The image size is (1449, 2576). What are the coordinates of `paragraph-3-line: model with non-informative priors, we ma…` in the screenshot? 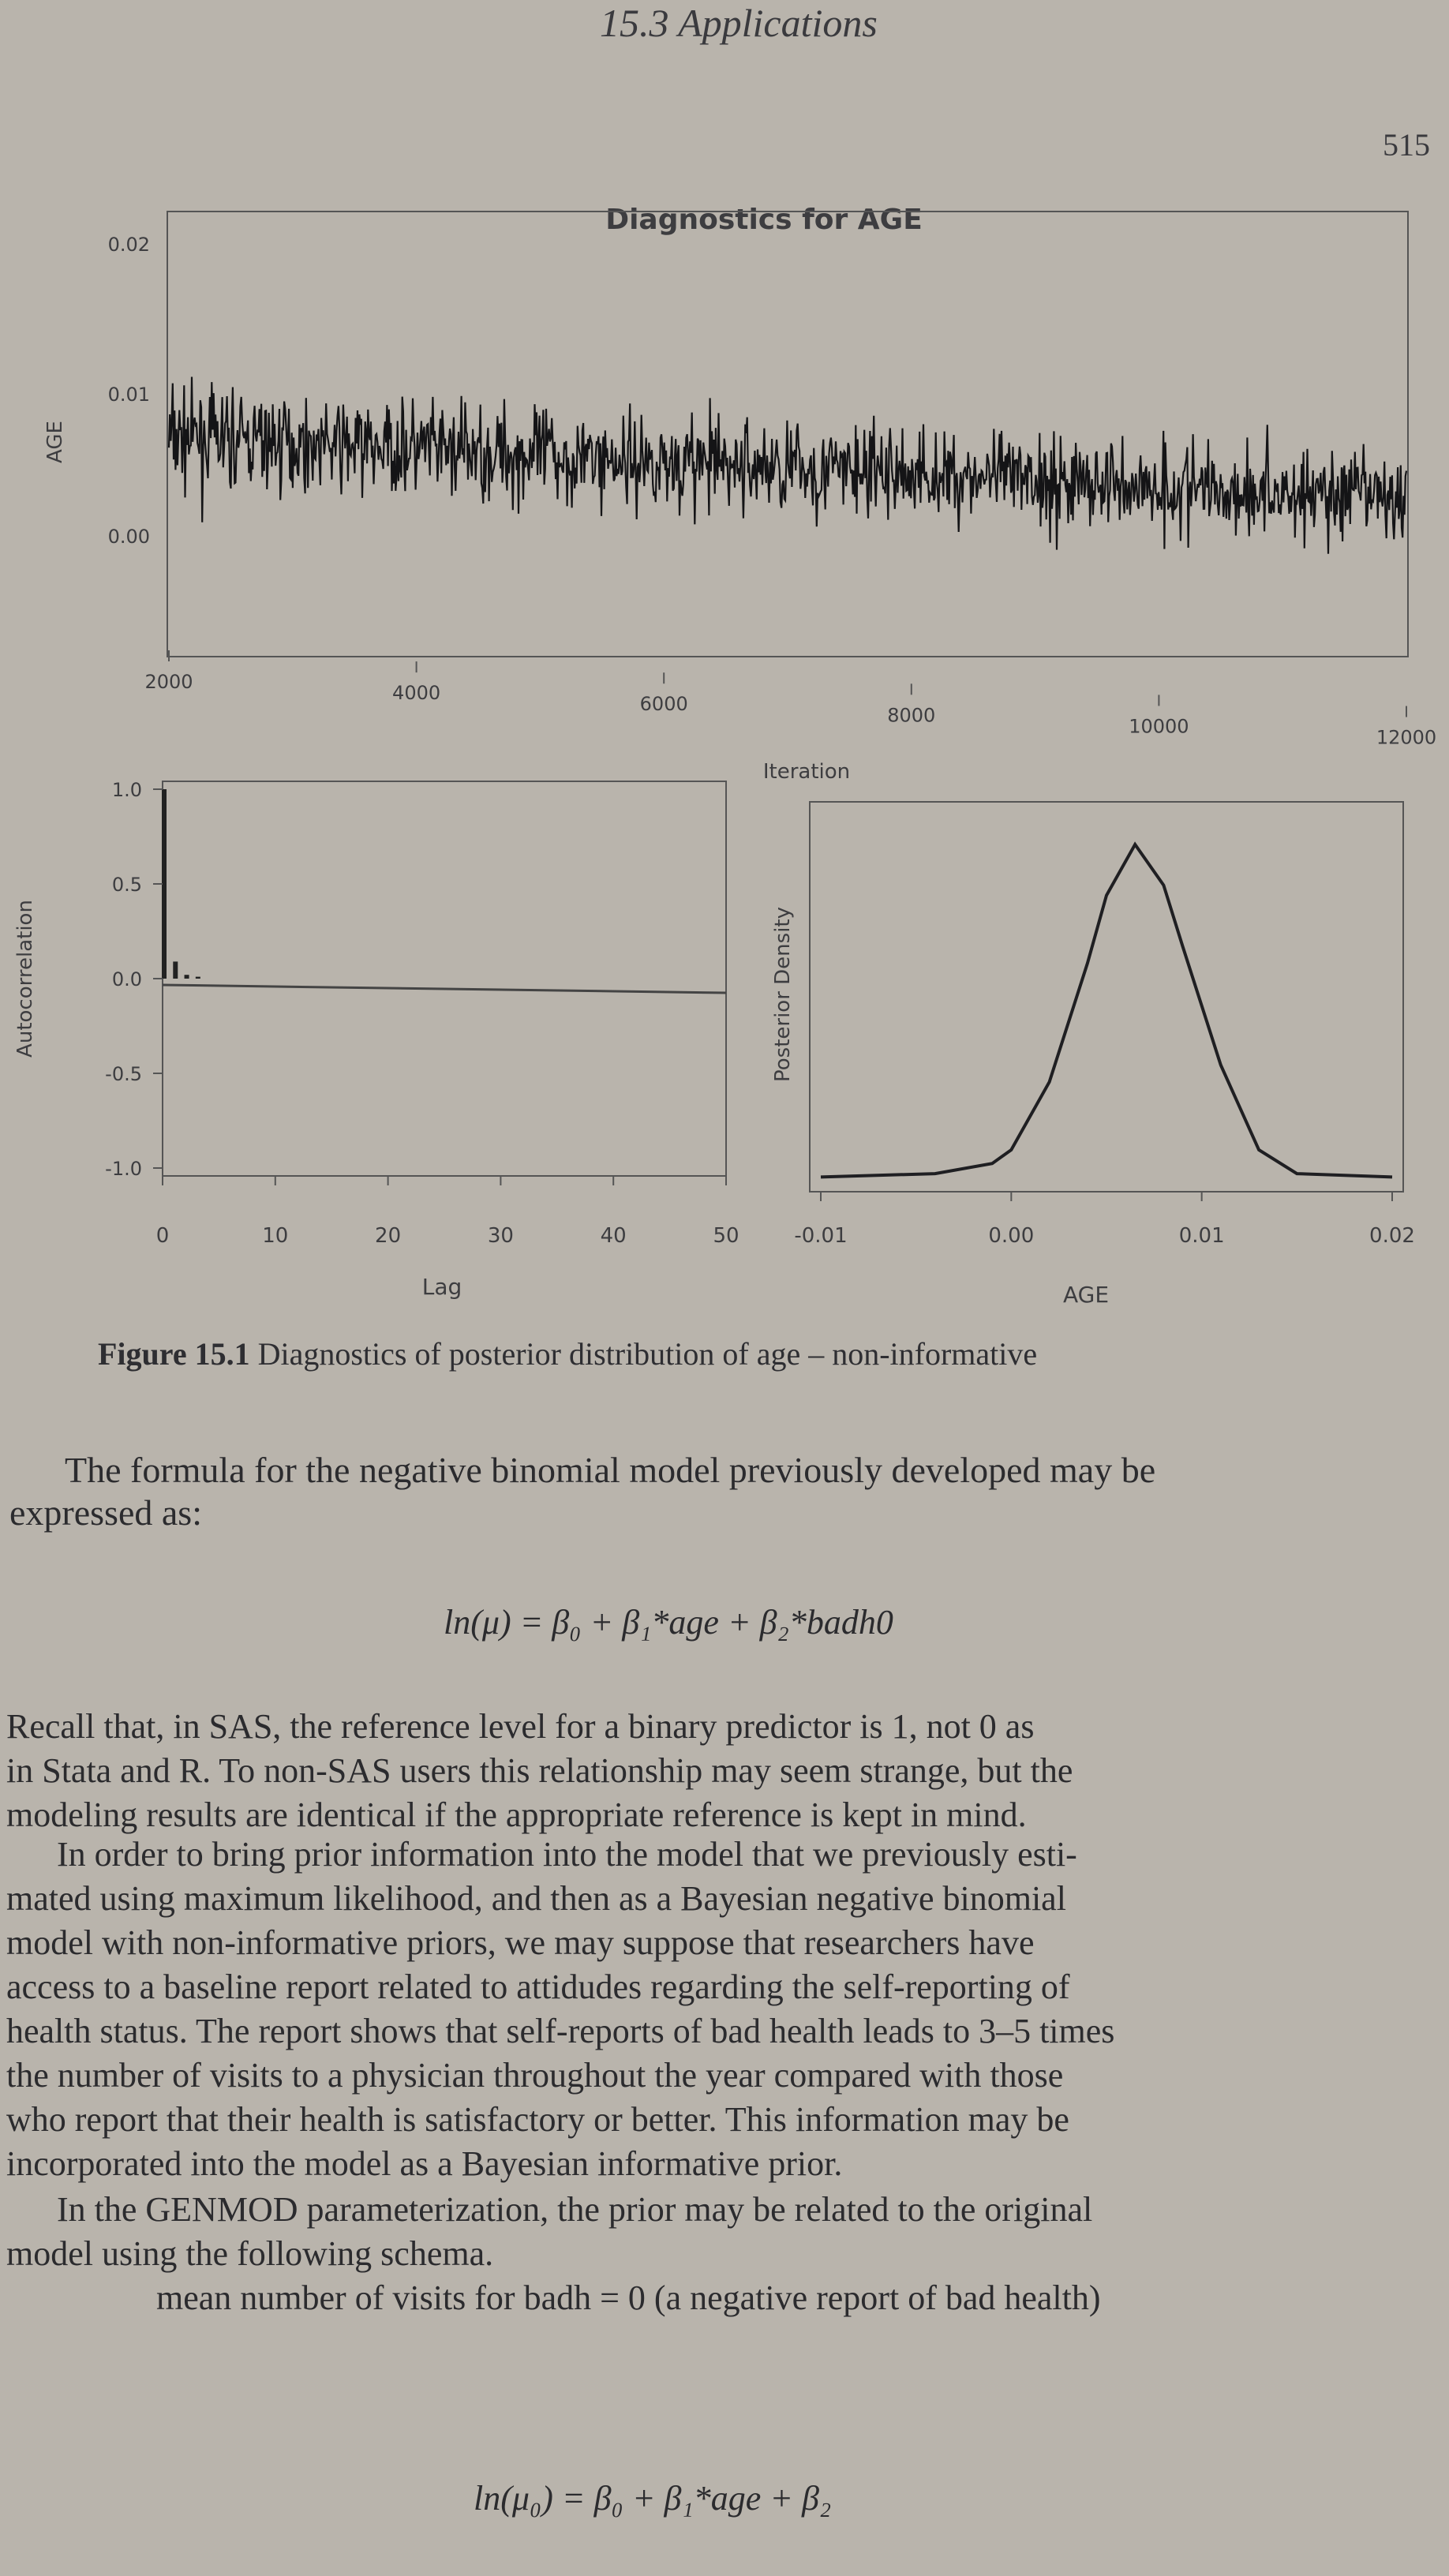 It's located at (520, 1942).